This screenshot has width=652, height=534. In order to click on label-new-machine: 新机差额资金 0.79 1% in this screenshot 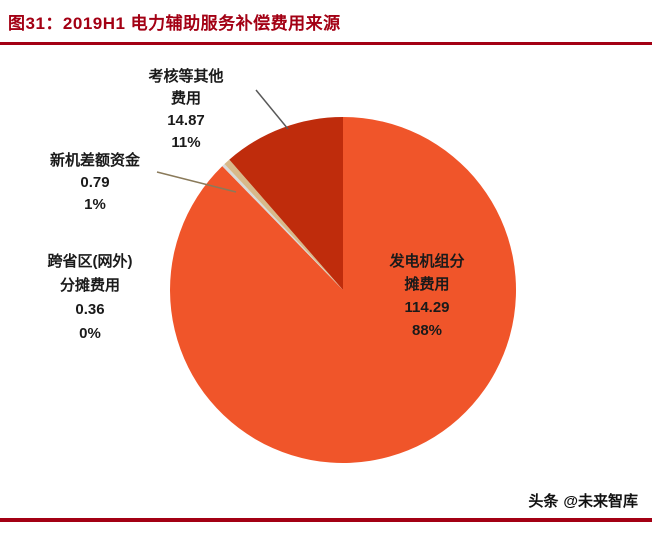, I will do `click(94, 182)`.